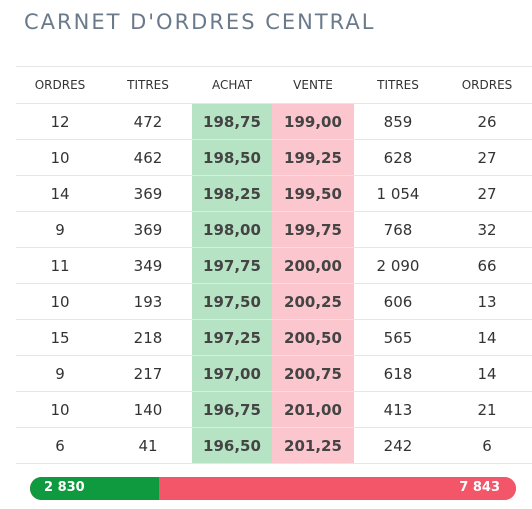  I want to click on orders-buy-cell: 12, so click(60, 121).